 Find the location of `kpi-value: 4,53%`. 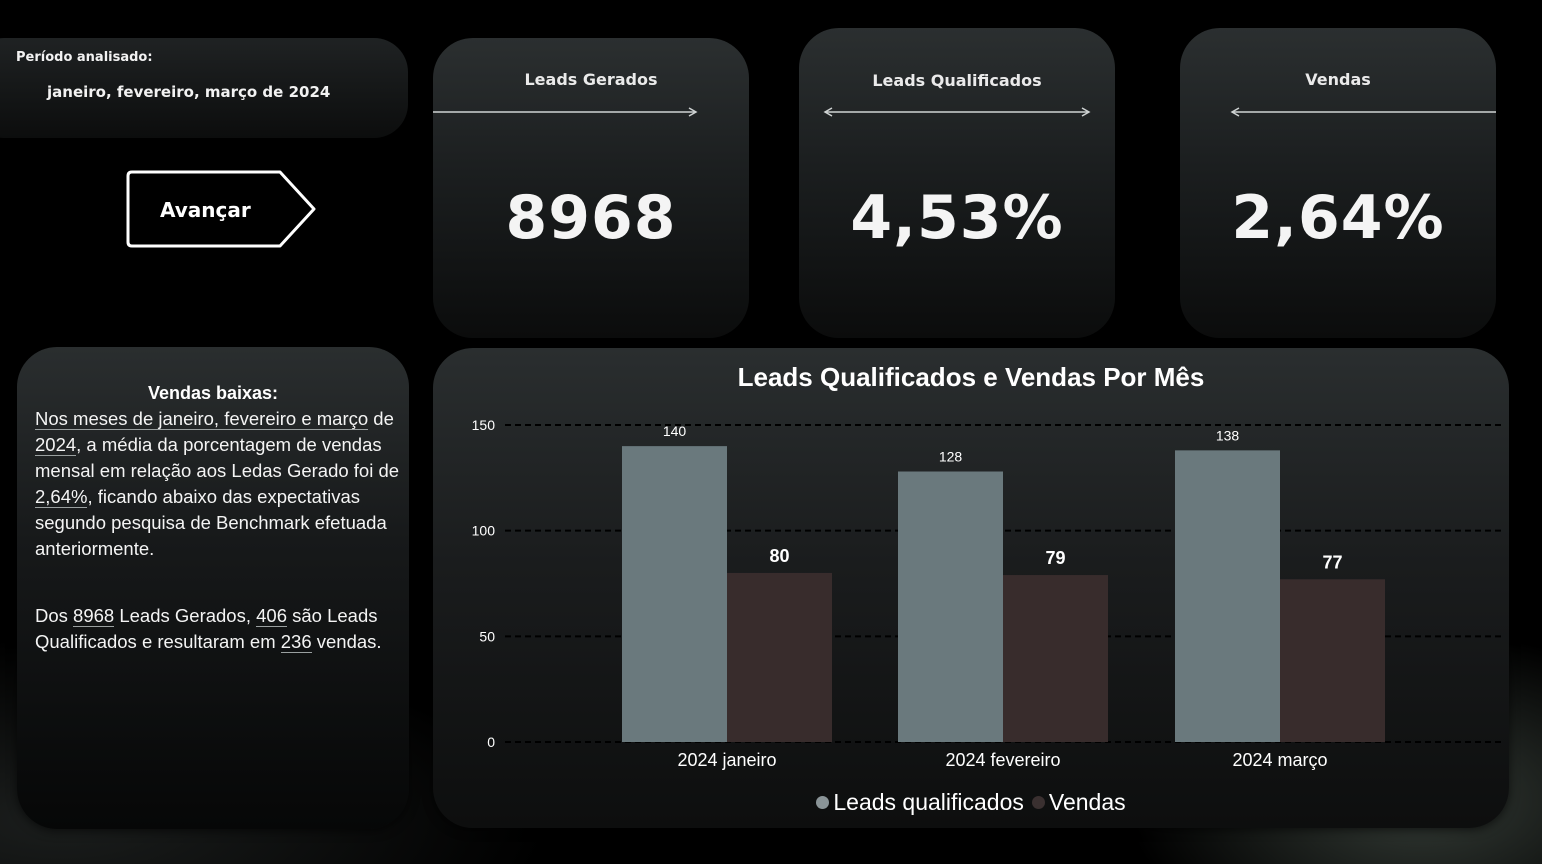

kpi-value: 4,53% is located at coordinates (957, 218).